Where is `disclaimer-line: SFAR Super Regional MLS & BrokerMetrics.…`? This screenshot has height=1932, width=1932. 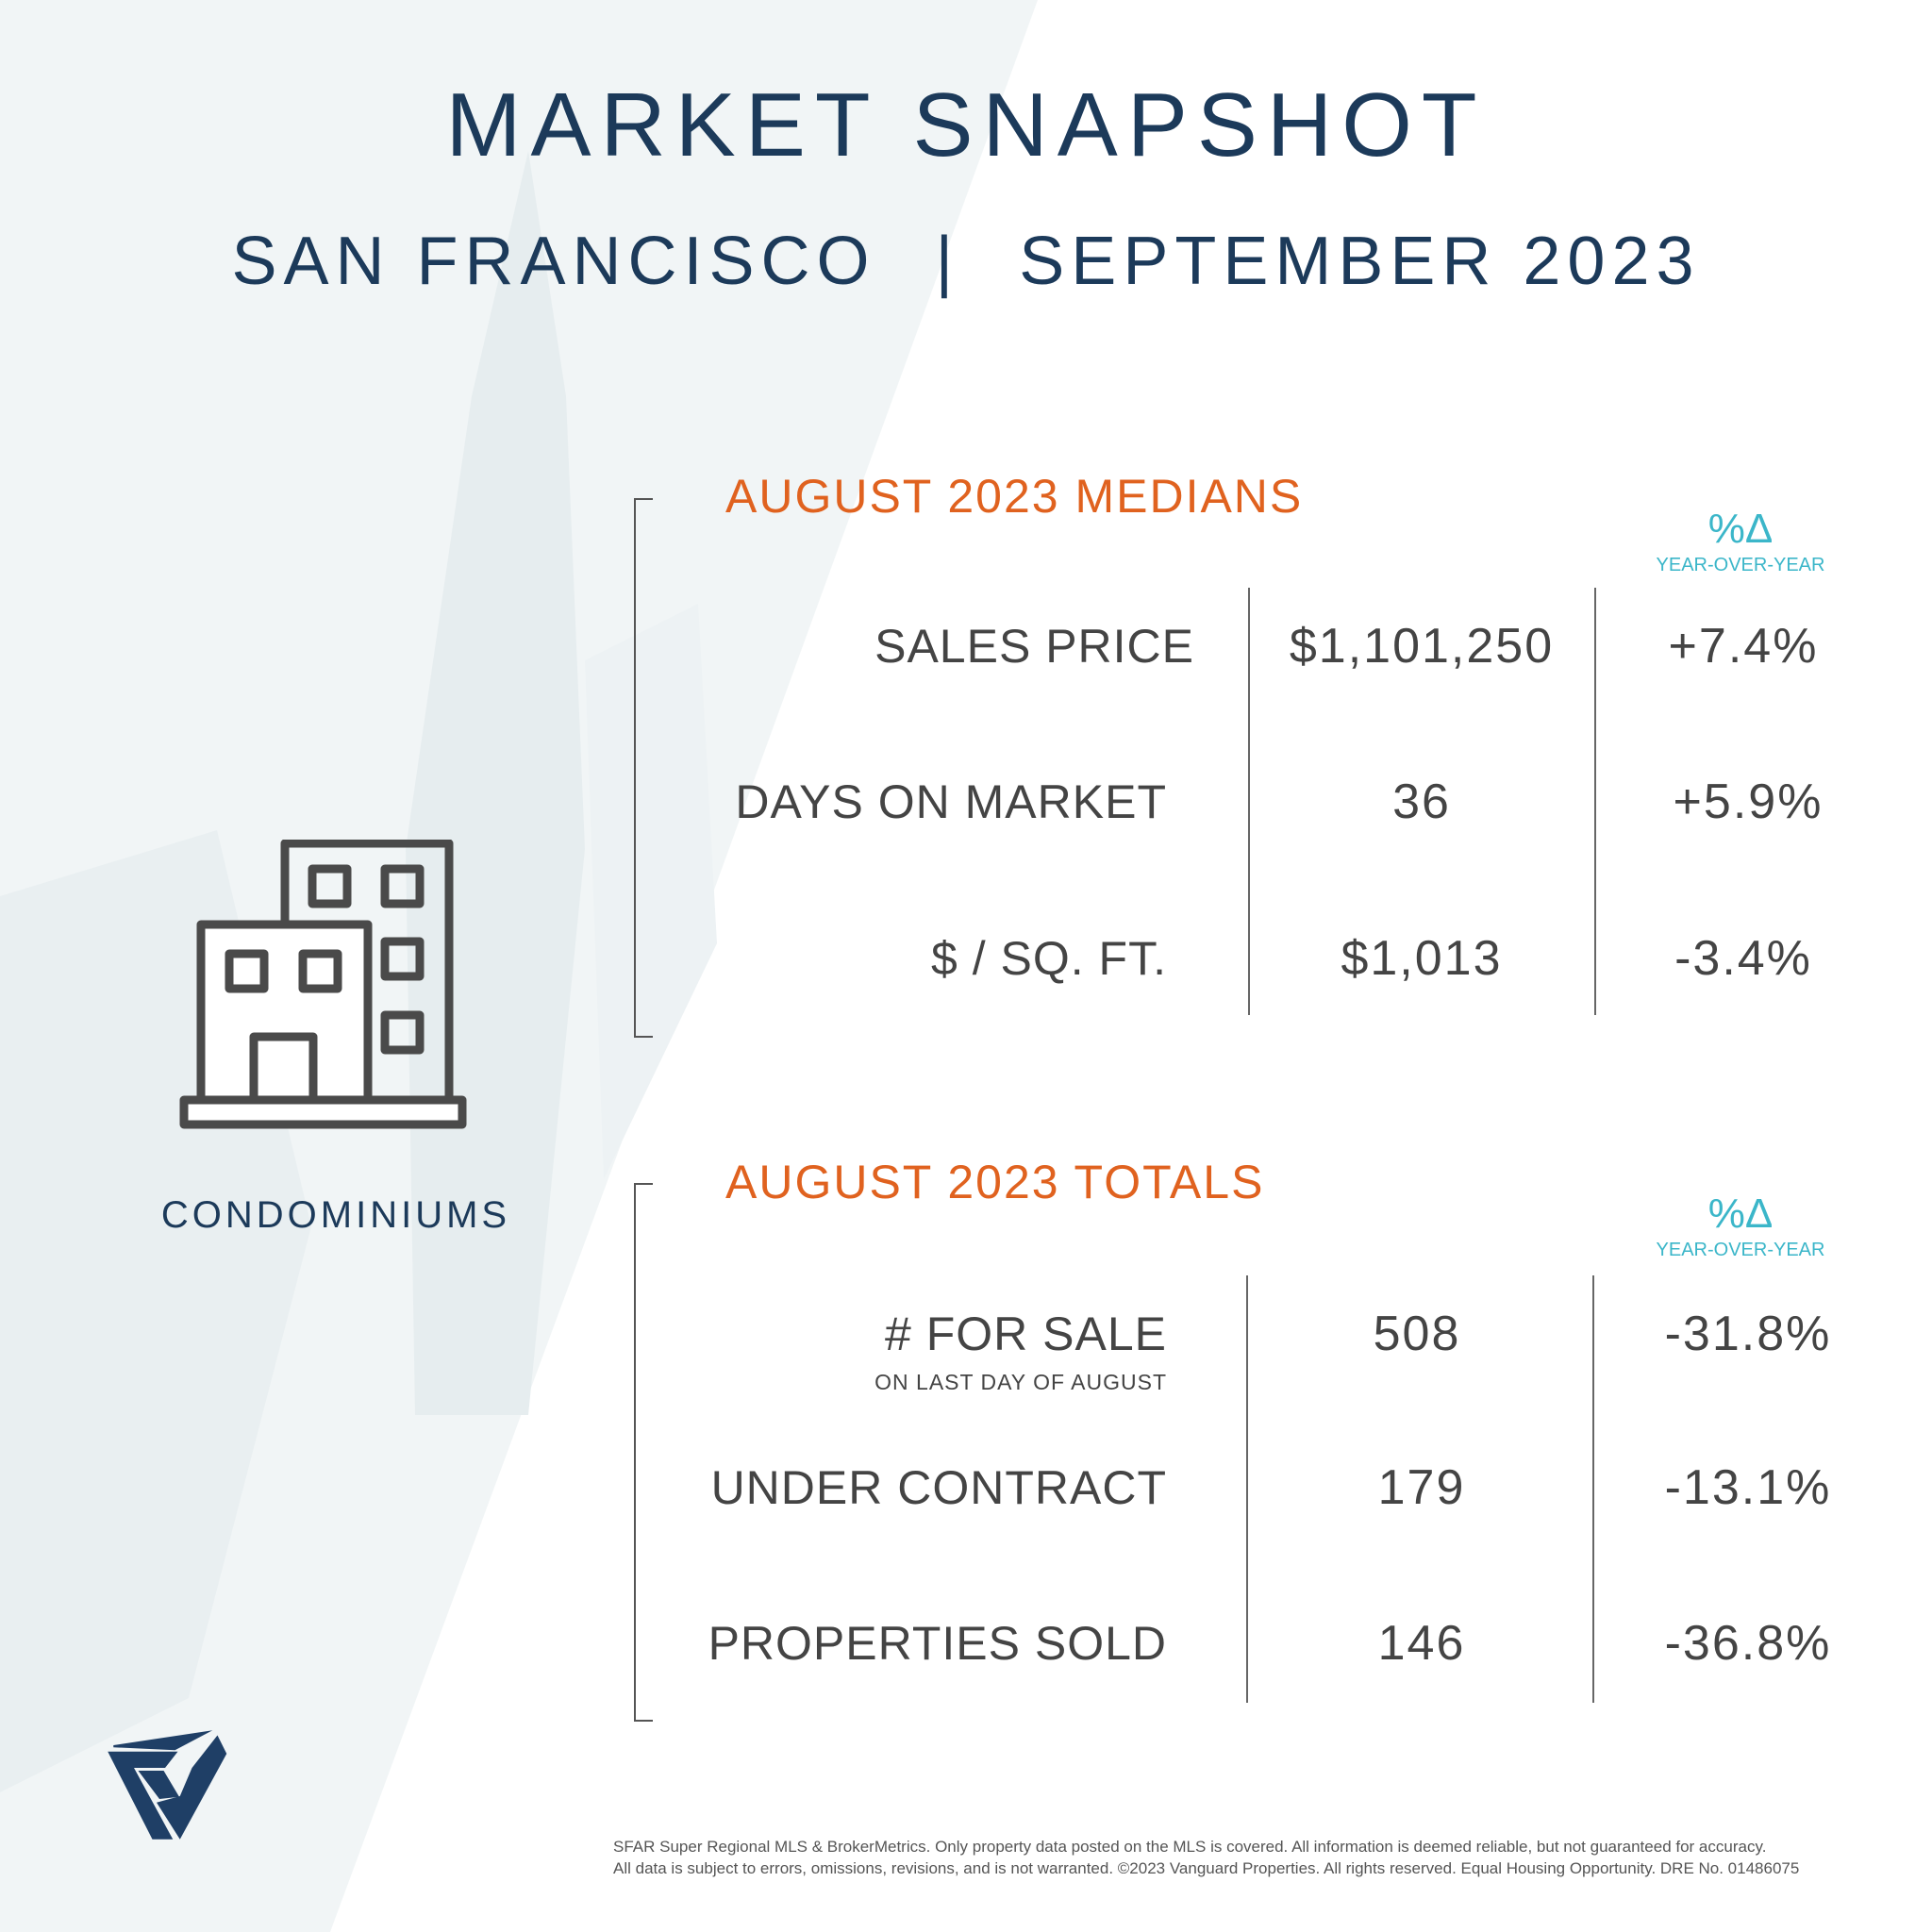
disclaimer-line: SFAR Super Regional MLS & BrokerMetrics.… is located at coordinates (1190, 1847).